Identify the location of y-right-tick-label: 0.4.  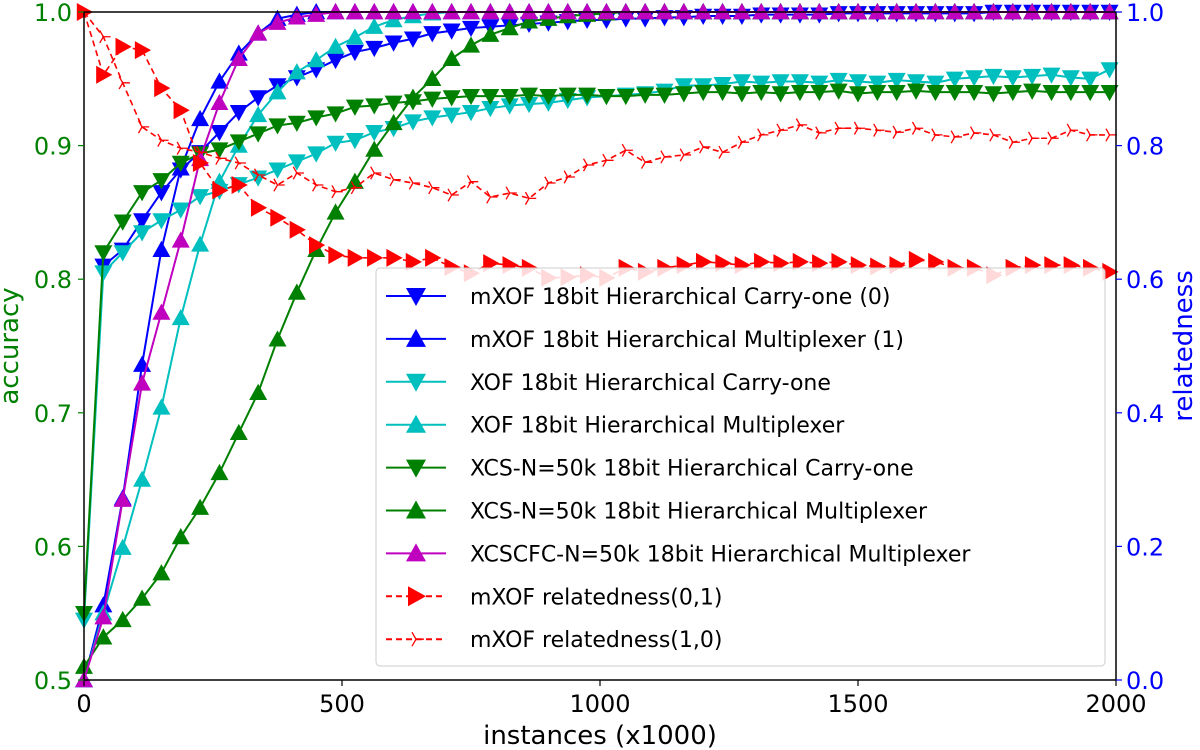
(1145, 414).